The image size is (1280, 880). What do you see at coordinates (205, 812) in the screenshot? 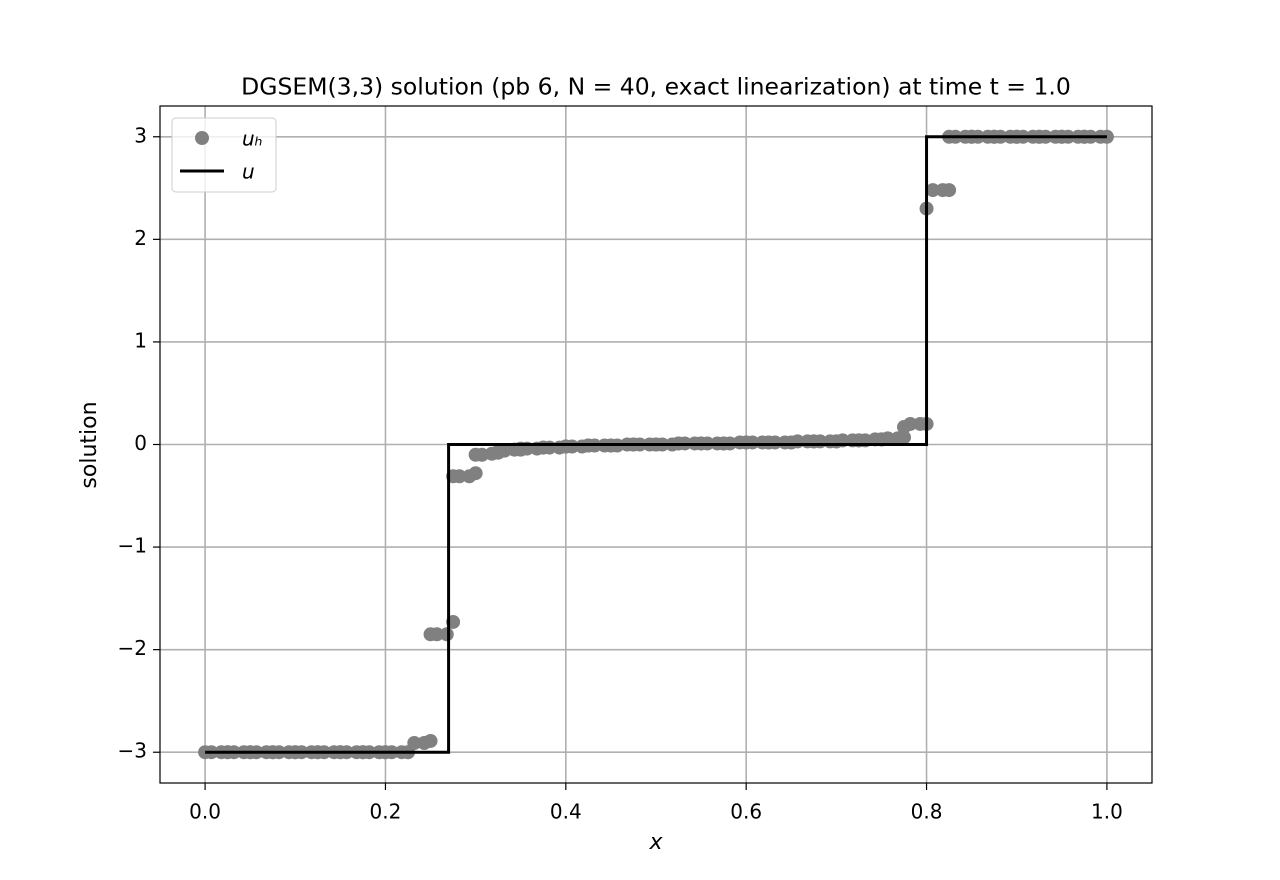
I see `x-tick-label: 0.0` at bounding box center [205, 812].